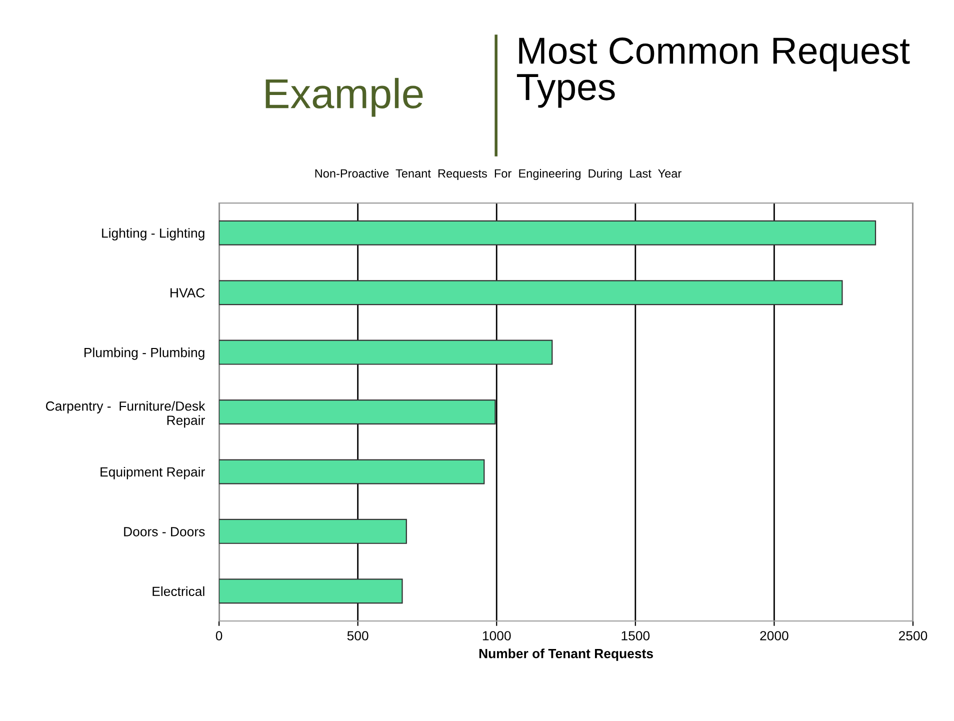 The height and width of the screenshot is (721, 954). Describe the element at coordinates (498, 174) in the screenshot. I see `chart-subtitle: Non-Proactive Tenant Requests For Engineering During Last Year` at that location.